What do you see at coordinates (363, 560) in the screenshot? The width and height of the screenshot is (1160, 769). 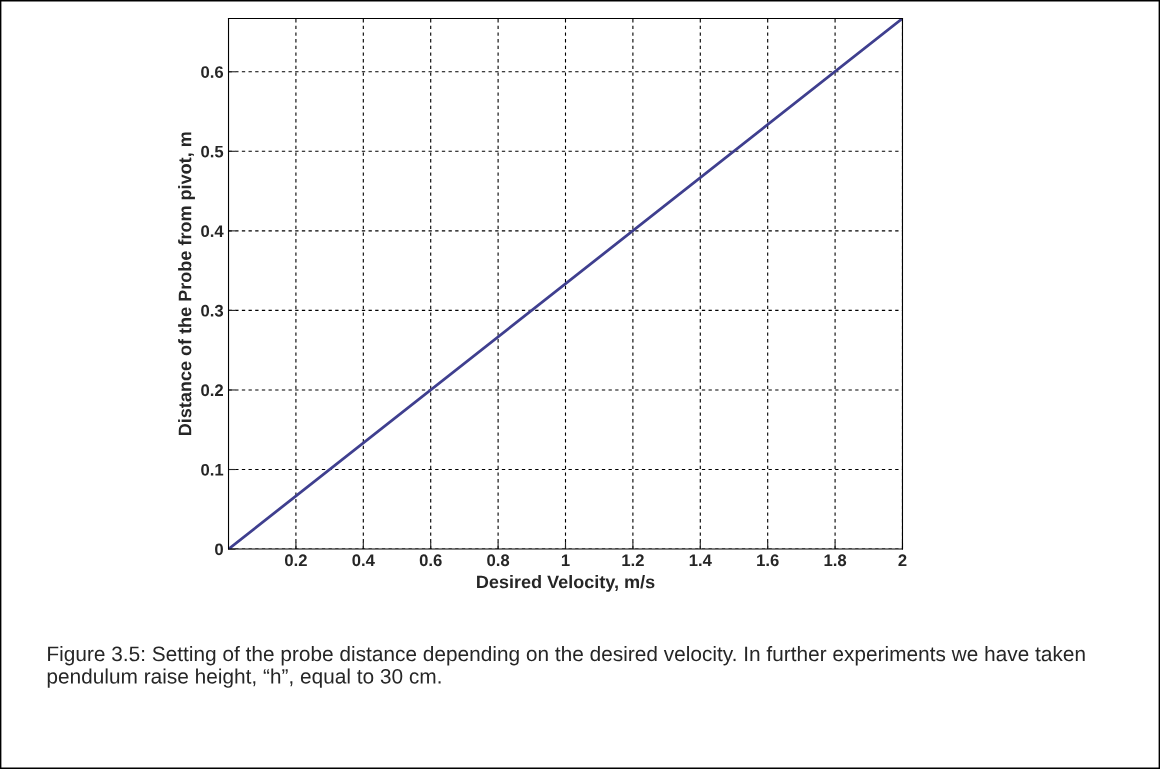 I see `x-tick-label: 0.4` at bounding box center [363, 560].